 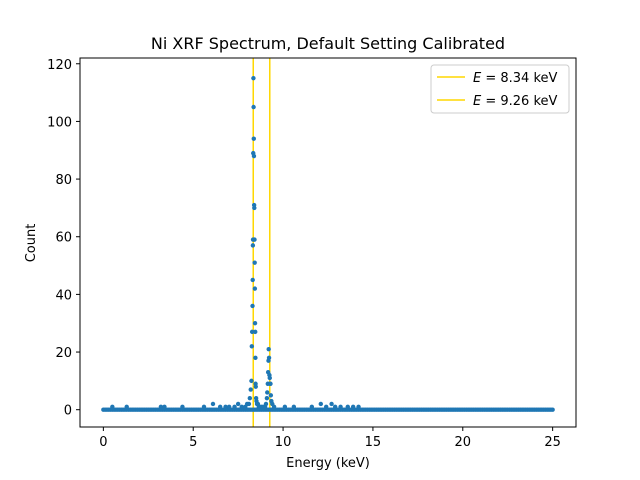 What do you see at coordinates (68, 411) in the screenshot?
I see `y-tick-label: 0` at bounding box center [68, 411].